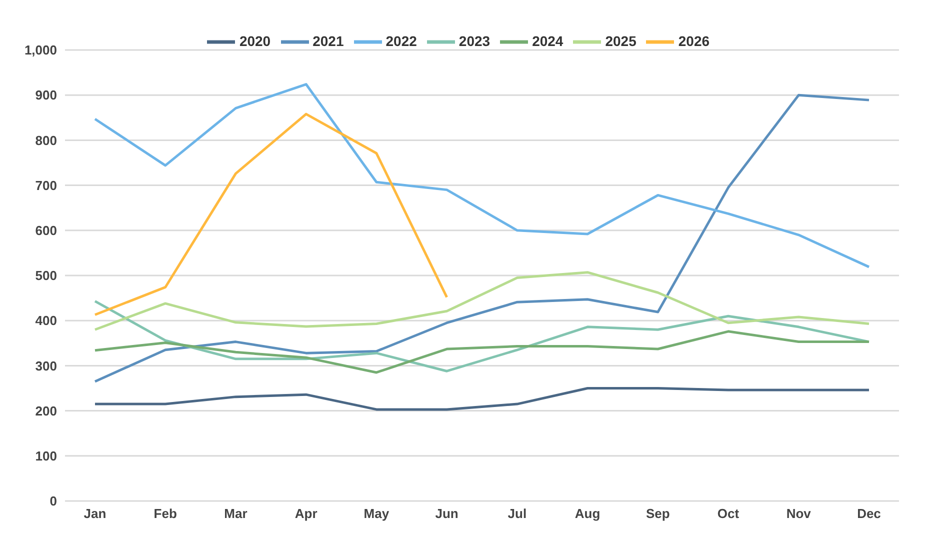 The width and height of the screenshot is (927, 549). I want to click on legend-label: 2021, so click(328, 41).